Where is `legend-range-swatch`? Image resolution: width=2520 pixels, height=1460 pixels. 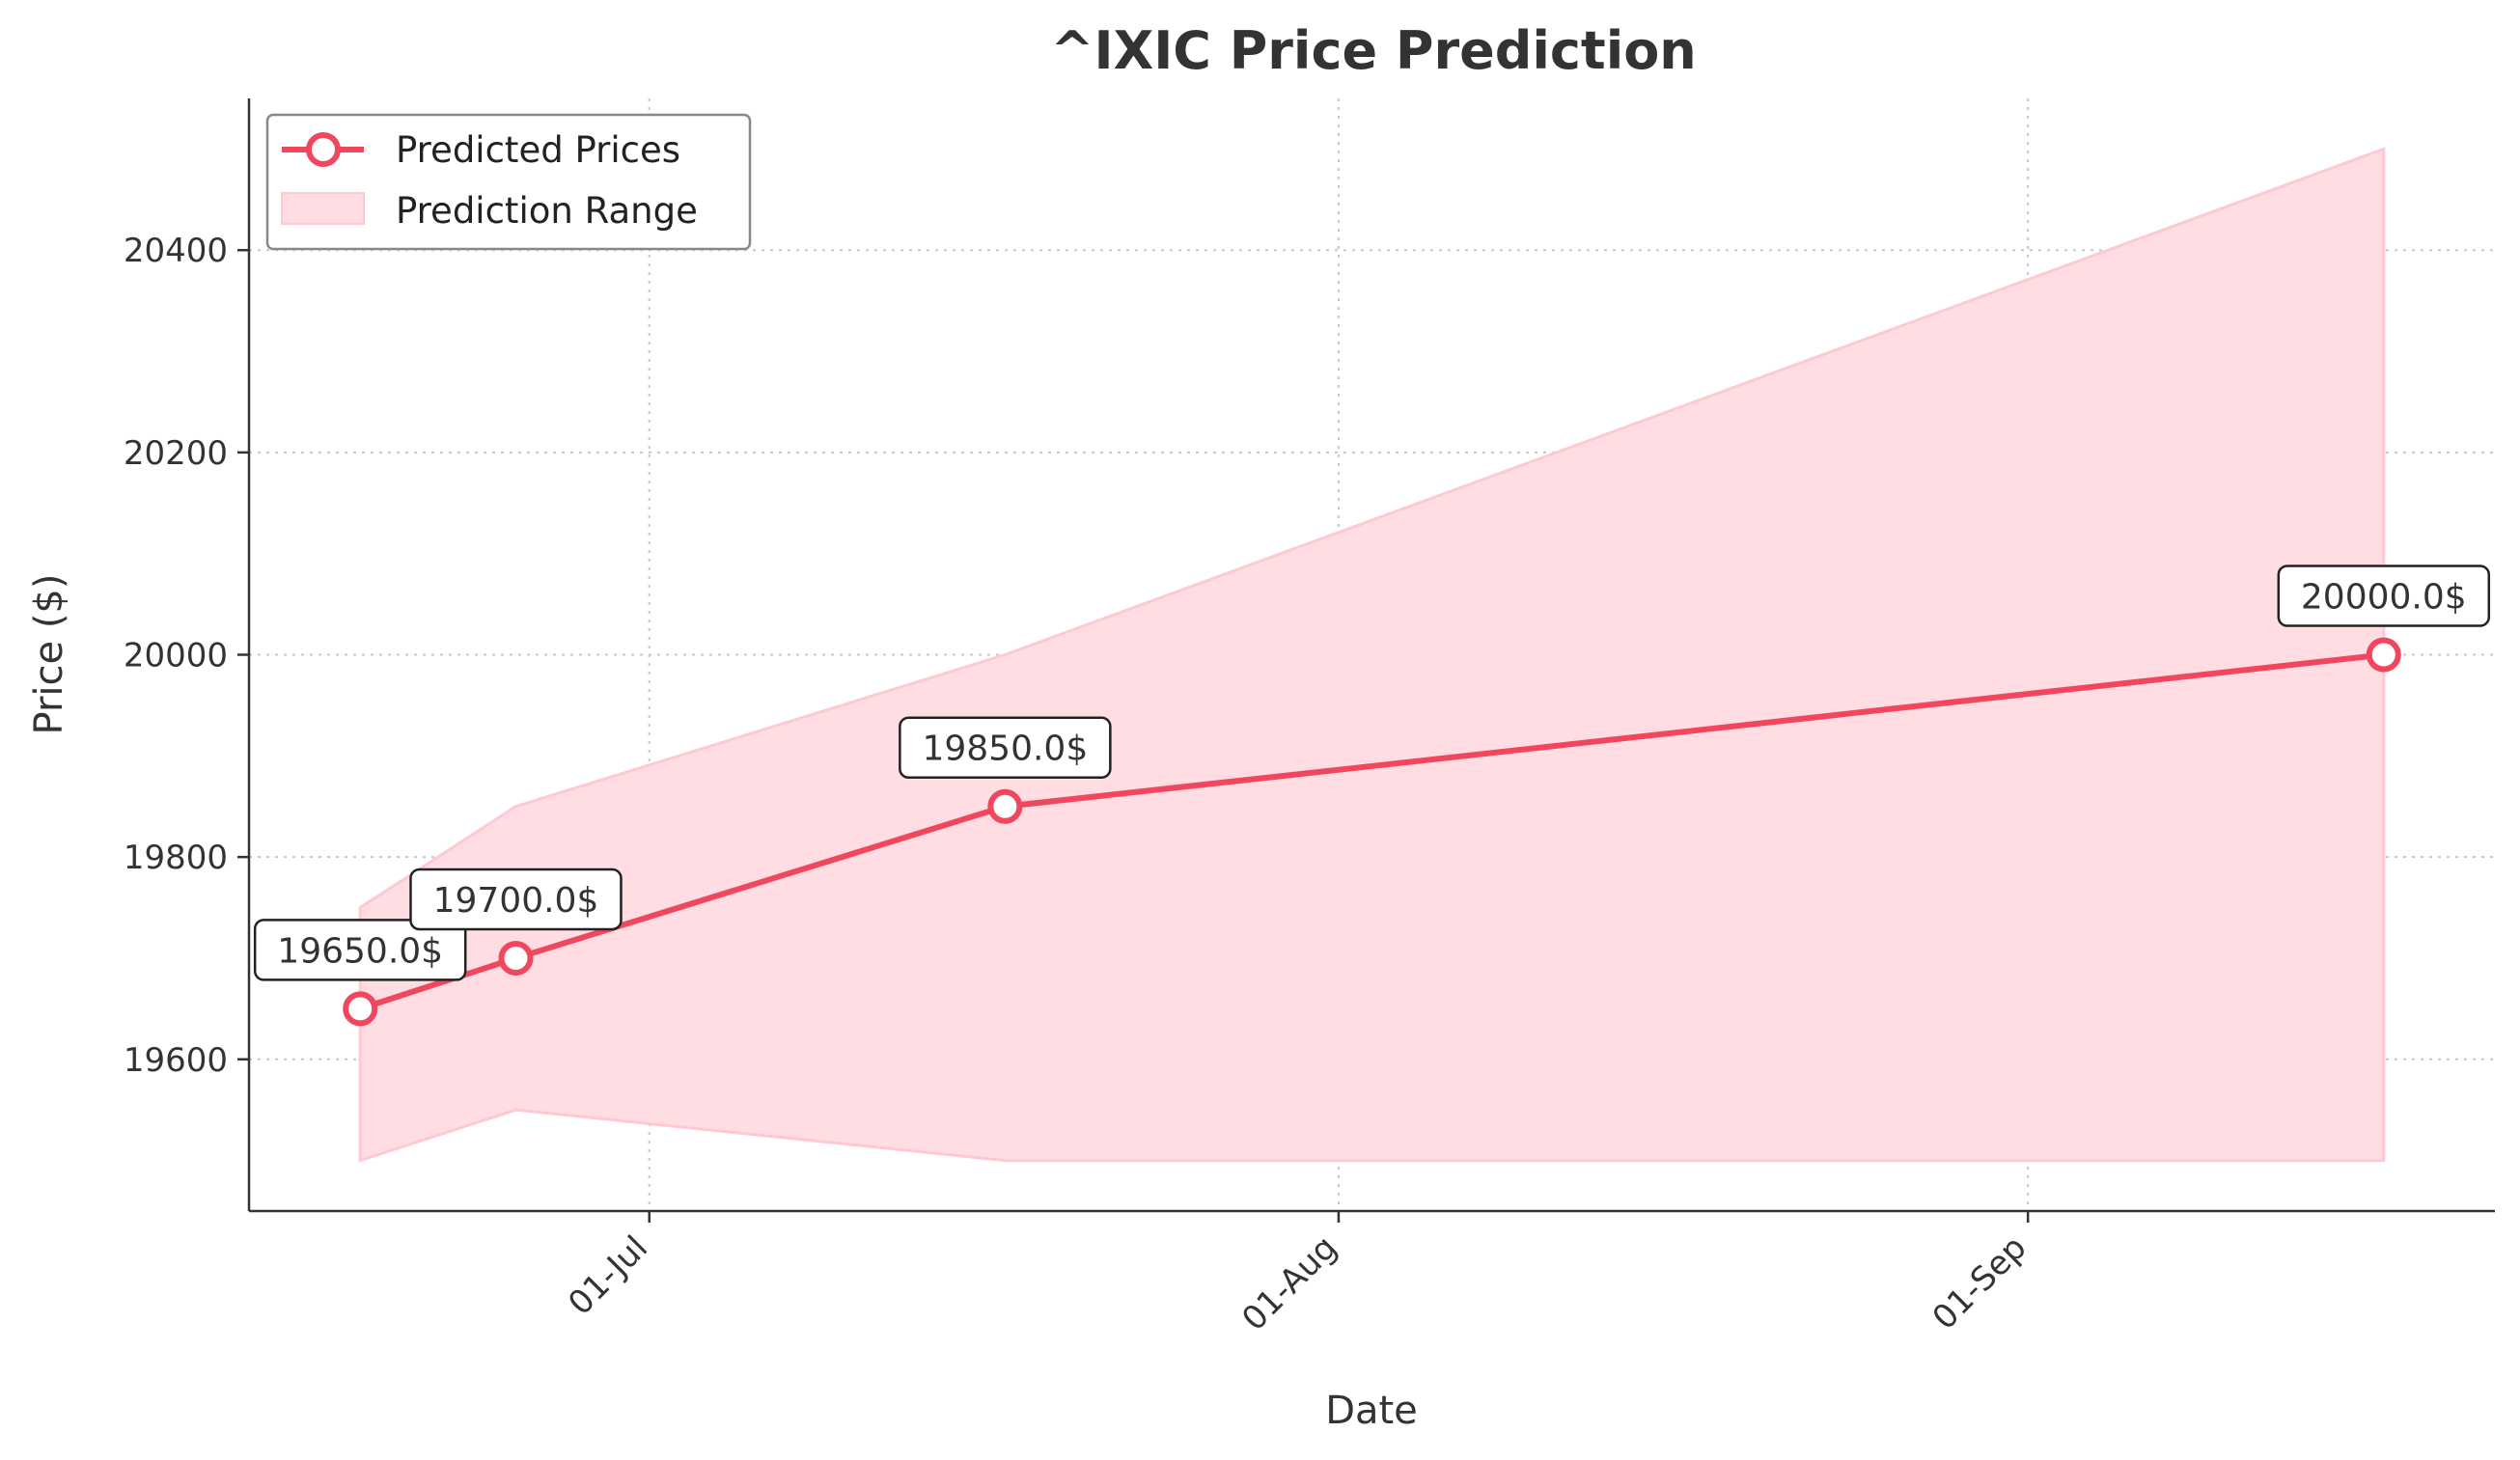
legend-range-swatch is located at coordinates (323, 208).